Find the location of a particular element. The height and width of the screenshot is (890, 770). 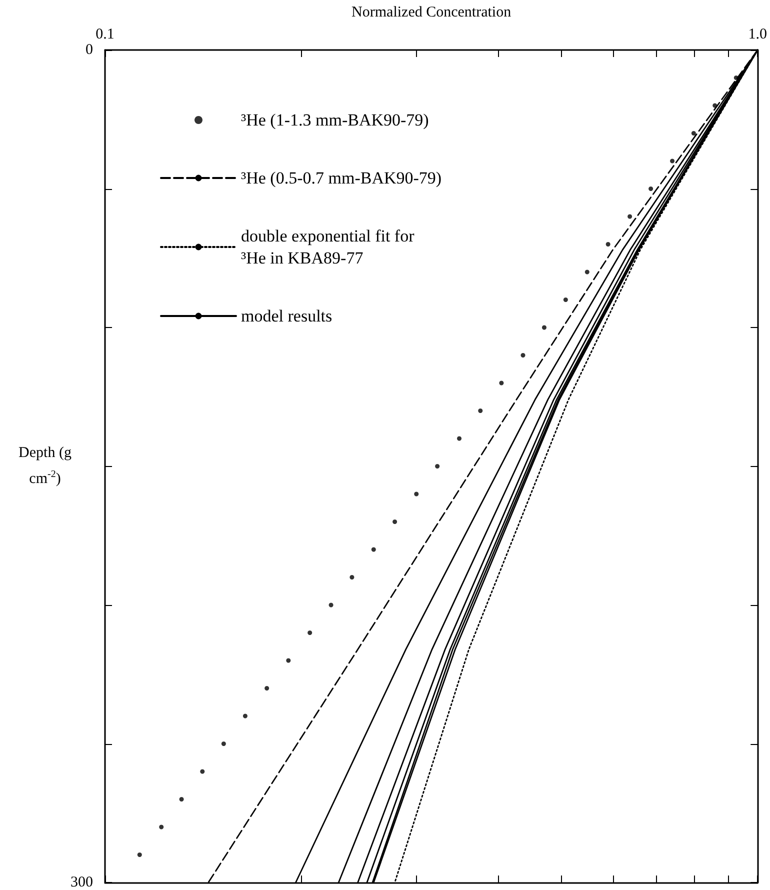

y-tick-label: 0 is located at coordinates (89, 50).